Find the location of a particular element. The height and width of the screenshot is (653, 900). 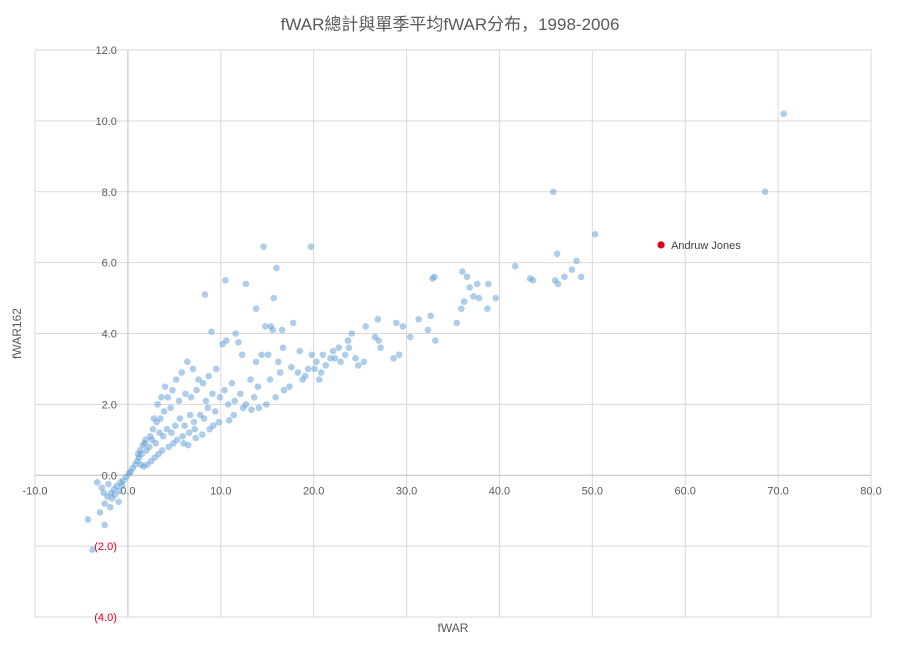

x-tick-label: 80.0 is located at coordinates (870, 491).